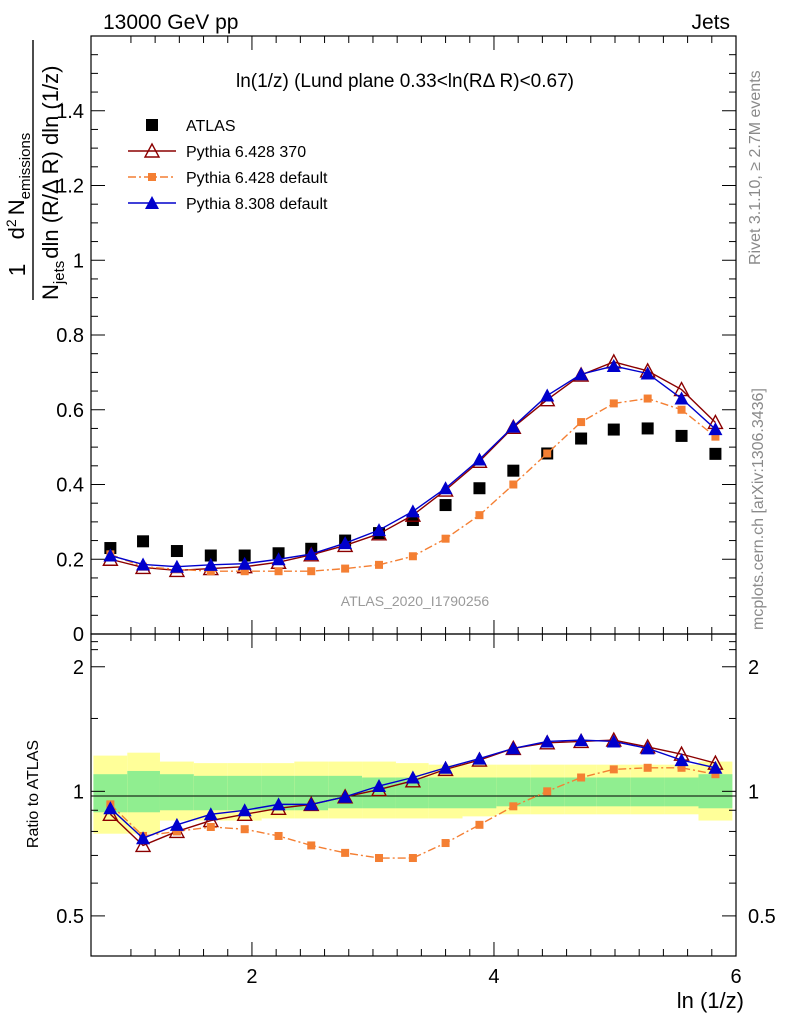  I want to click on legend-entry: Pythia 6.428 370, so click(217, 151).